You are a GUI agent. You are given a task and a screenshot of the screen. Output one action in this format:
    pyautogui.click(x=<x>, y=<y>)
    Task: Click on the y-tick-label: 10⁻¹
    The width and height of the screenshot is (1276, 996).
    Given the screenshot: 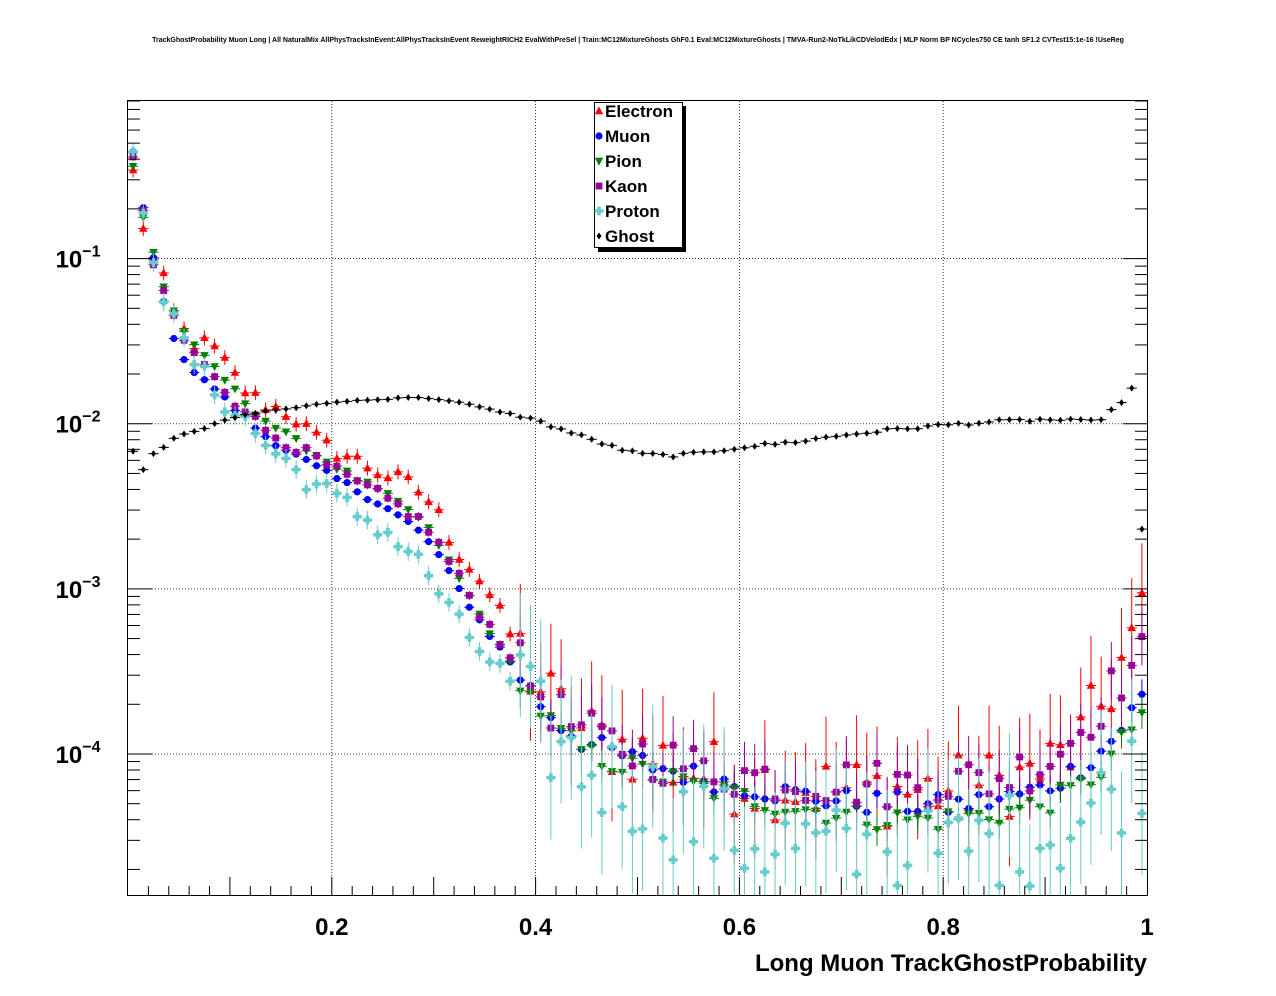 What is the action you would take?
    pyautogui.click(x=78, y=259)
    